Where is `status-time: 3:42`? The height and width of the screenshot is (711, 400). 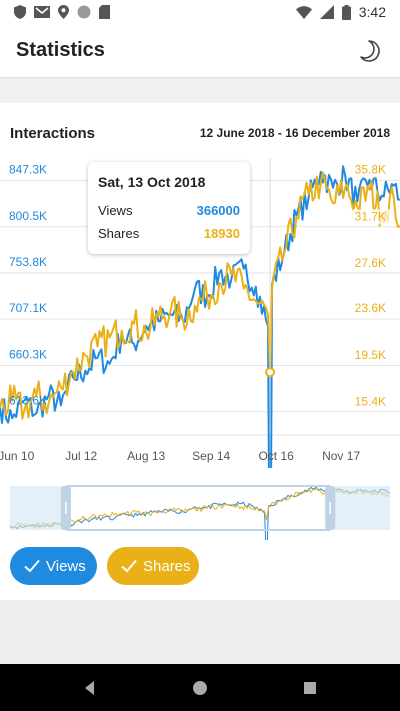 status-time: 3:42 is located at coordinates (372, 12).